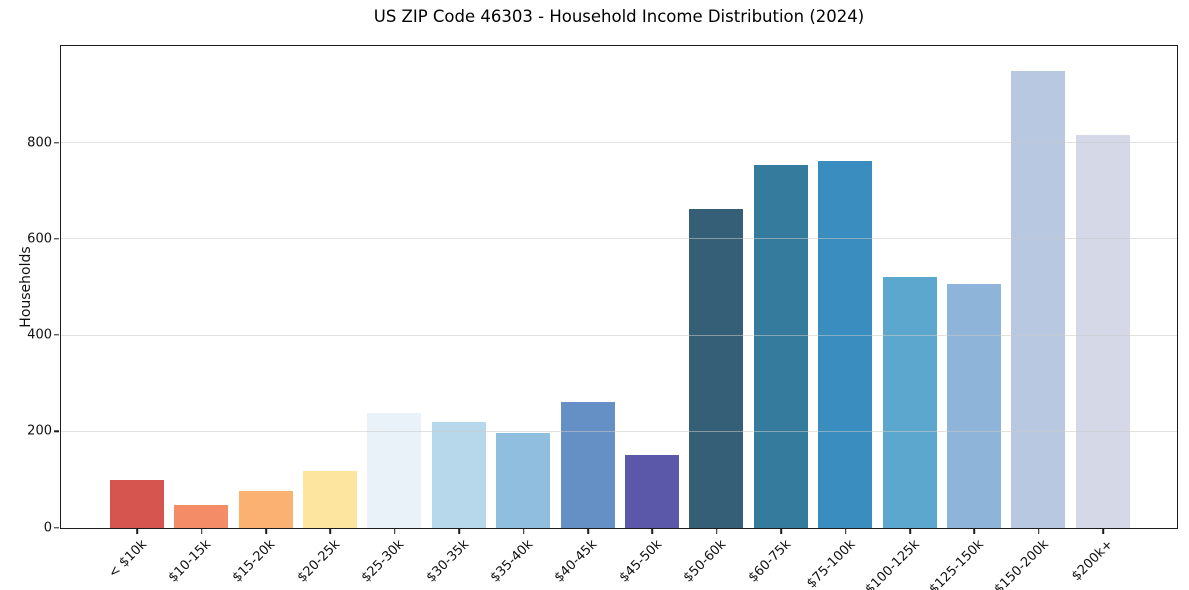 The height and width of the screenshot is (590, 1189). What do you see at coordinates (26, 287) in the screenshot?
I see `y-axis-label: Households` at bounding box center [26, 287].